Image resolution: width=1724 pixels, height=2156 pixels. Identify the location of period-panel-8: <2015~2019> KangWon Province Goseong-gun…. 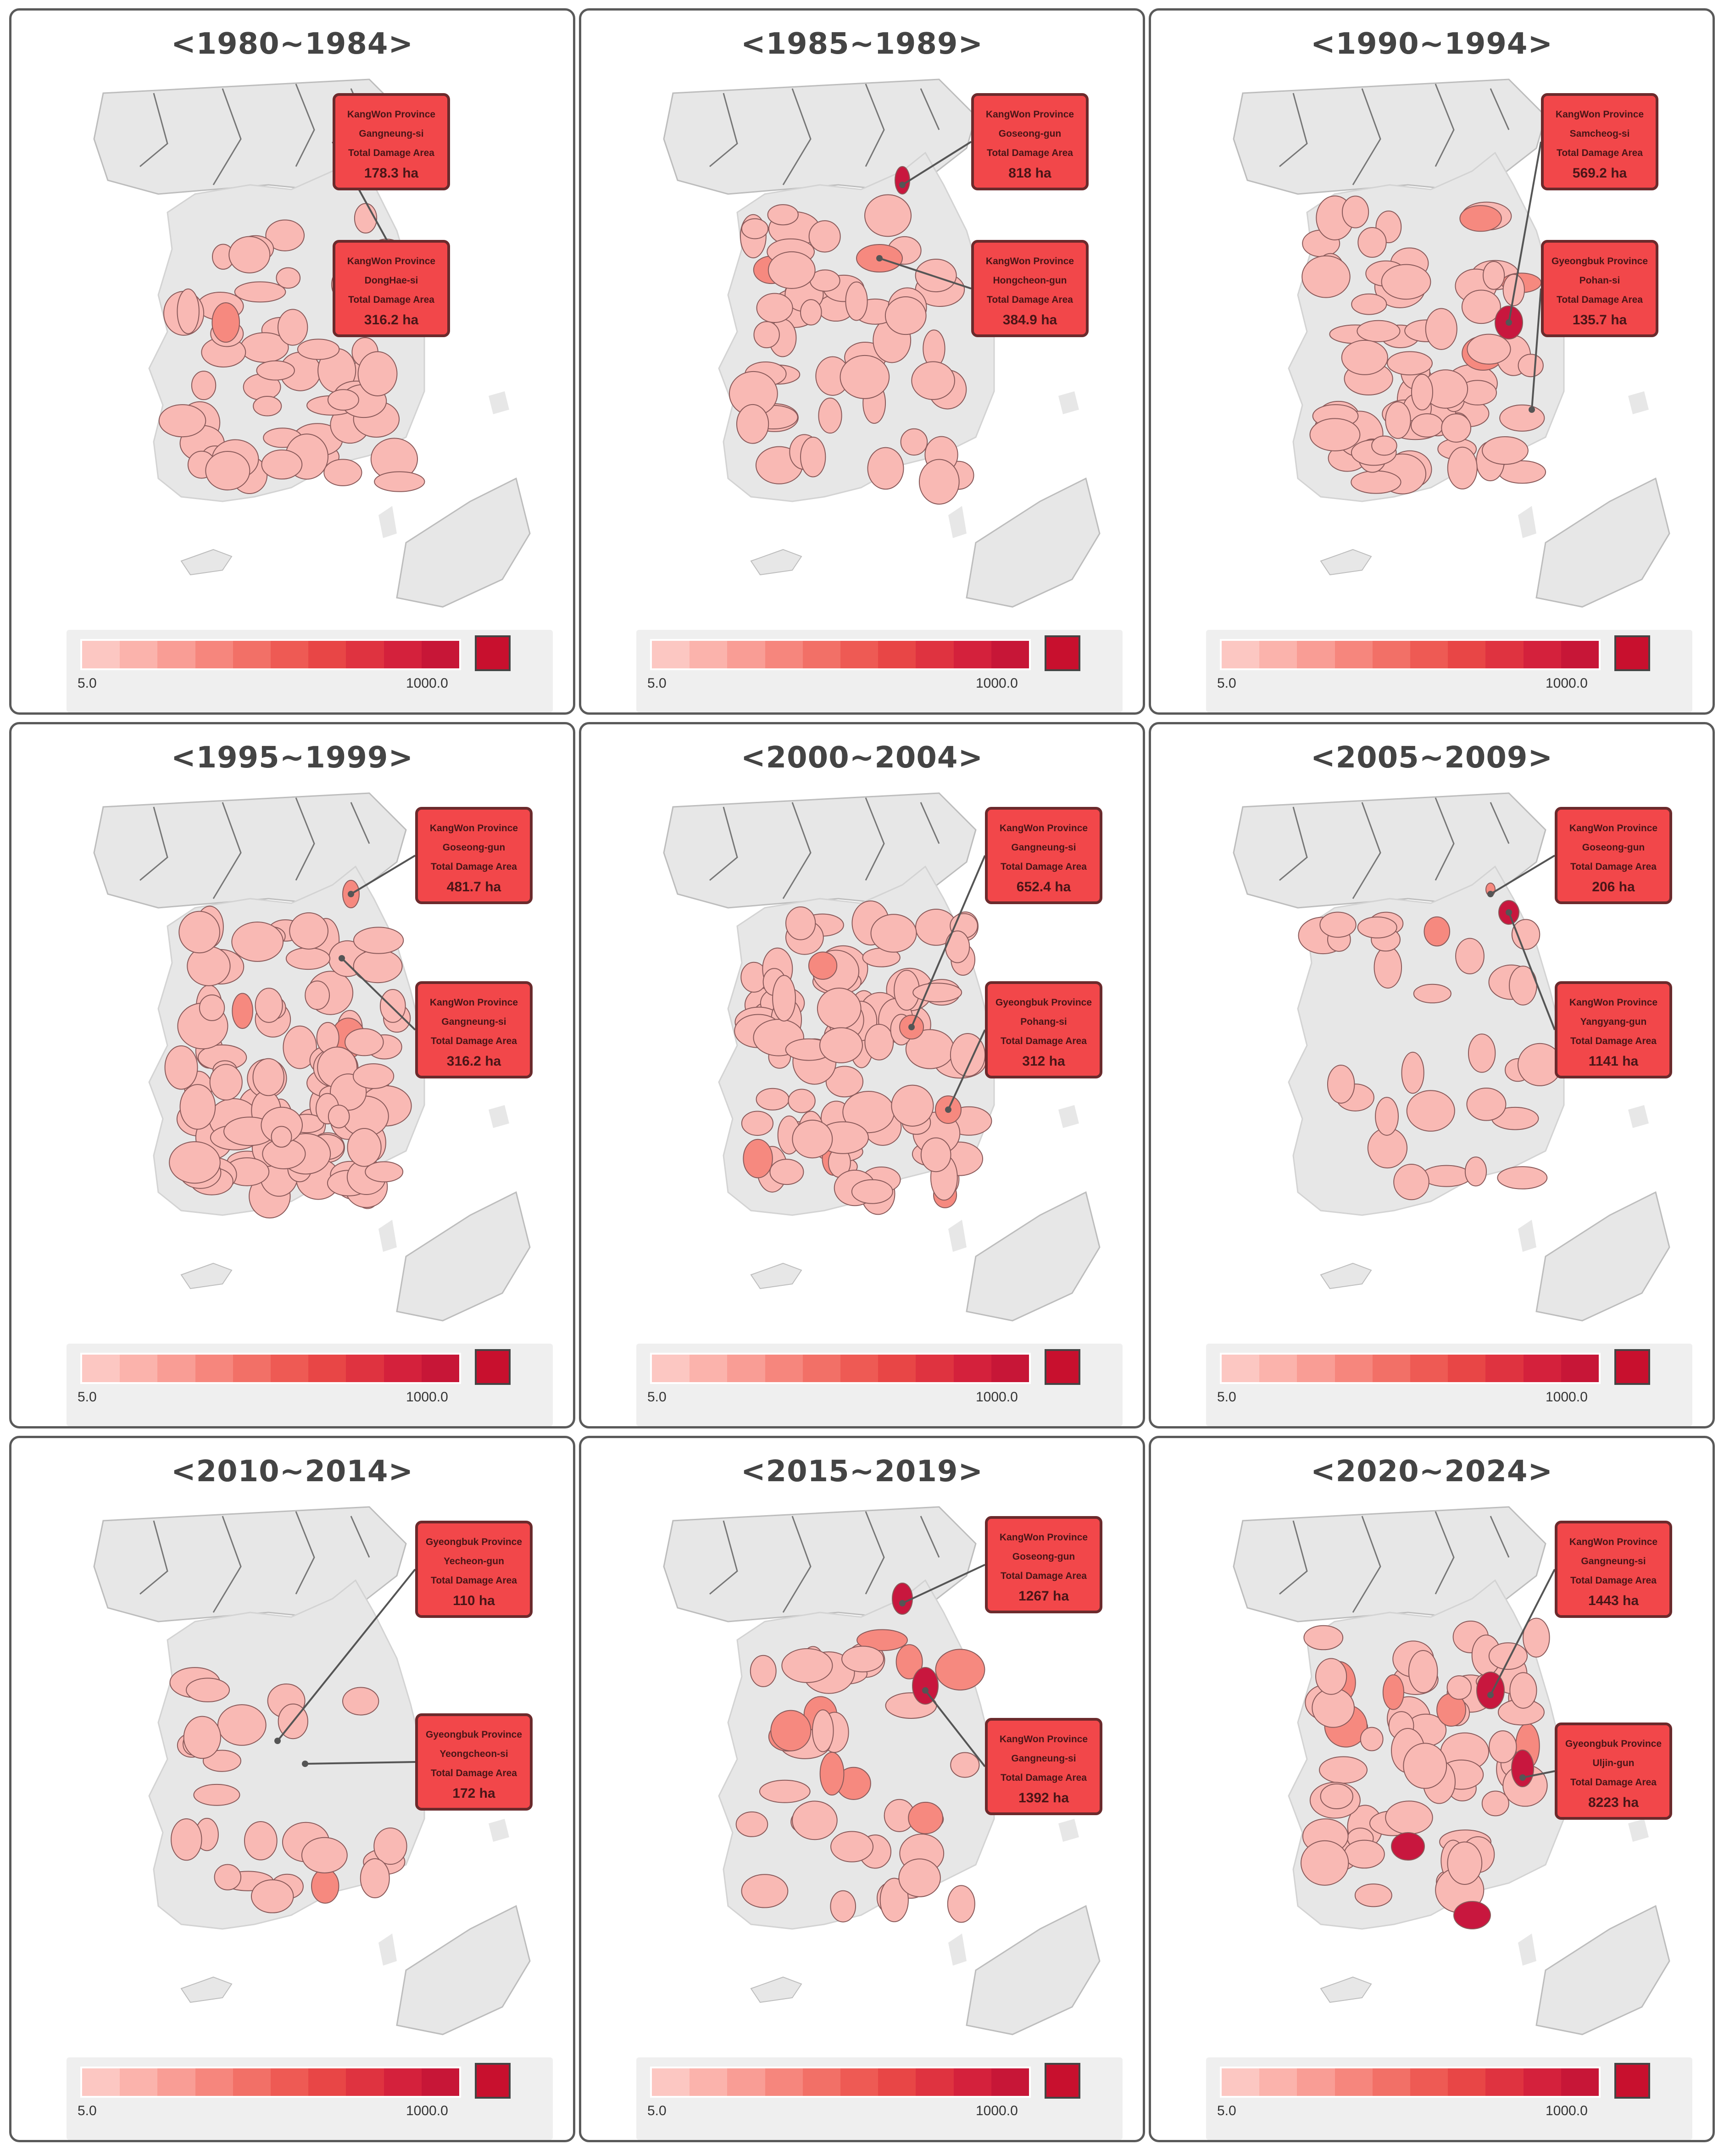
(862, 1789).